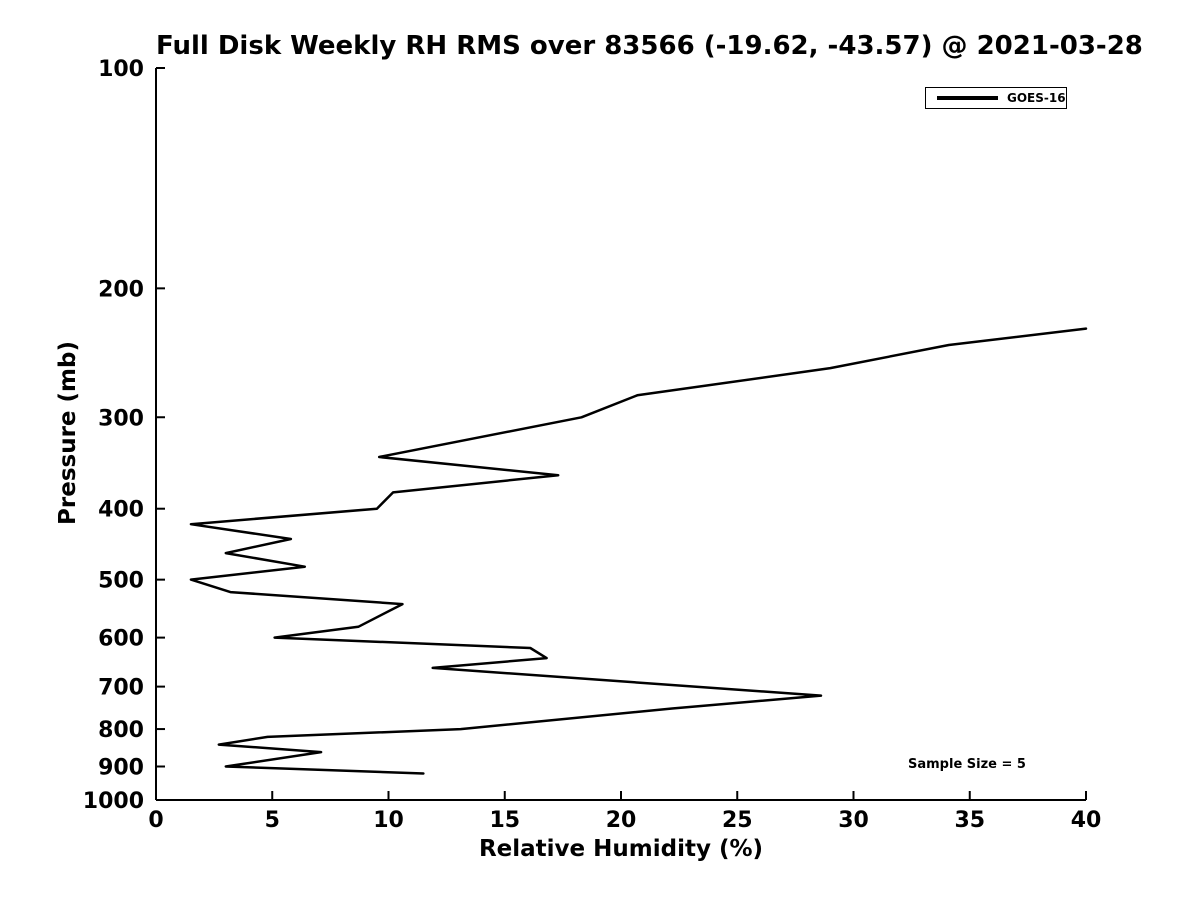 The height and width of the screenshot is (904, 1200). I want to click on sample-size-annotation: Sample Size = 5, so click(967, 764).